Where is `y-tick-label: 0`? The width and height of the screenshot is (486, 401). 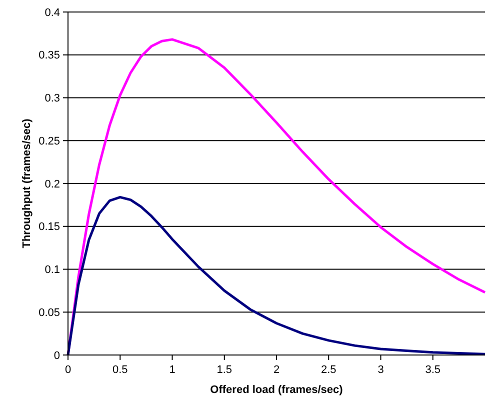 y-tick-label: 0 is located at coordinates (57, 356).